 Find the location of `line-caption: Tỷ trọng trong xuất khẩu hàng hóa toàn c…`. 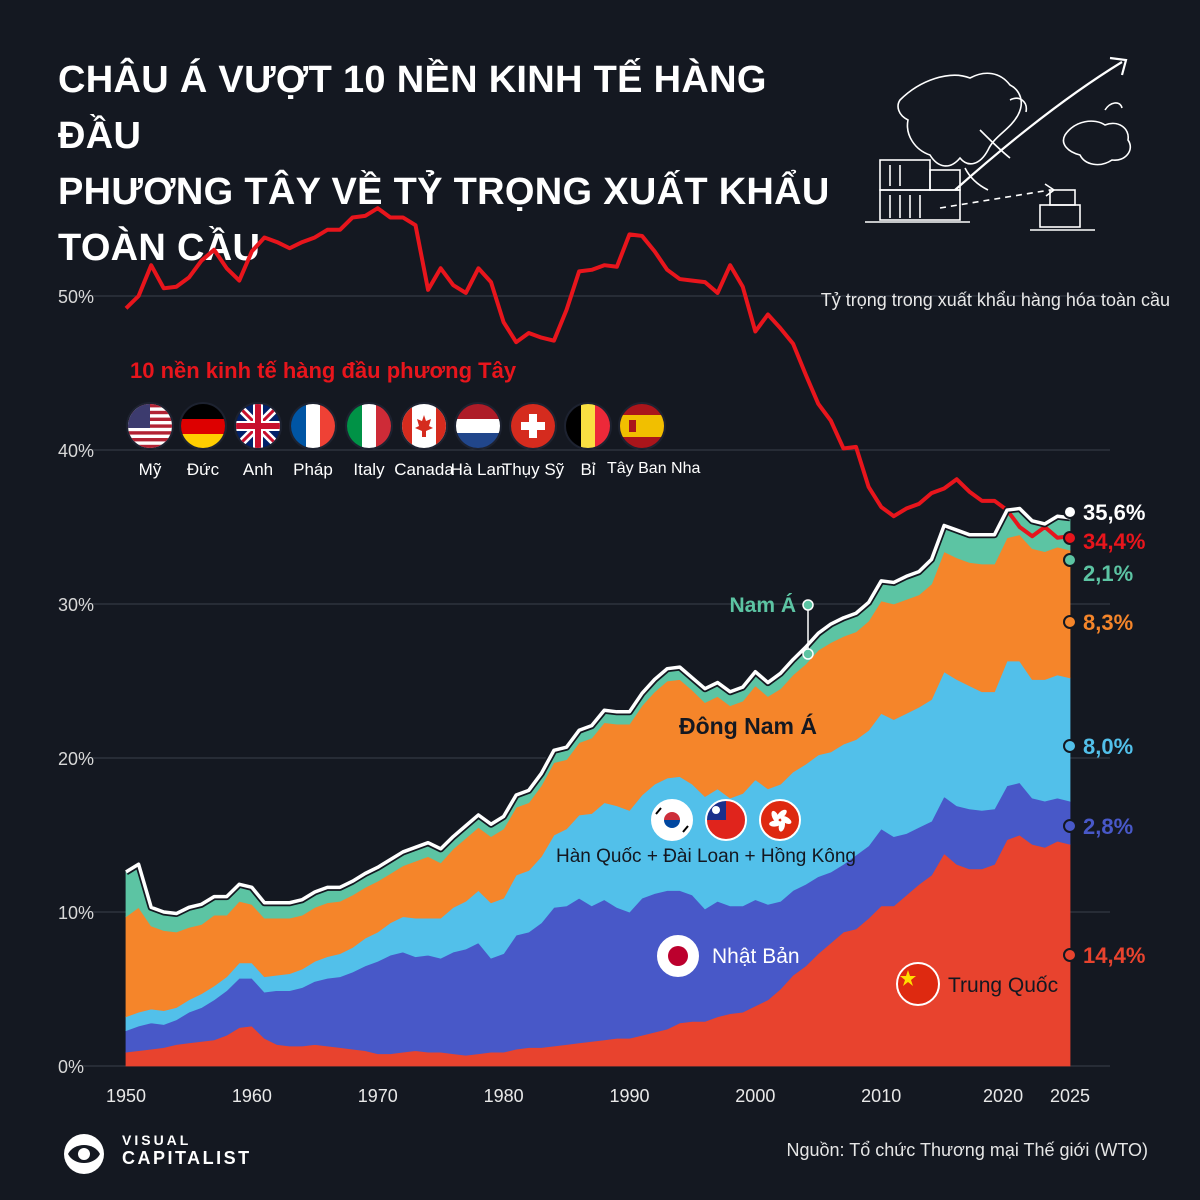

line-caption: Tỷ trọng trong xuất khẩu hàng hóa toàn c… is located at coordinates (995, 300).